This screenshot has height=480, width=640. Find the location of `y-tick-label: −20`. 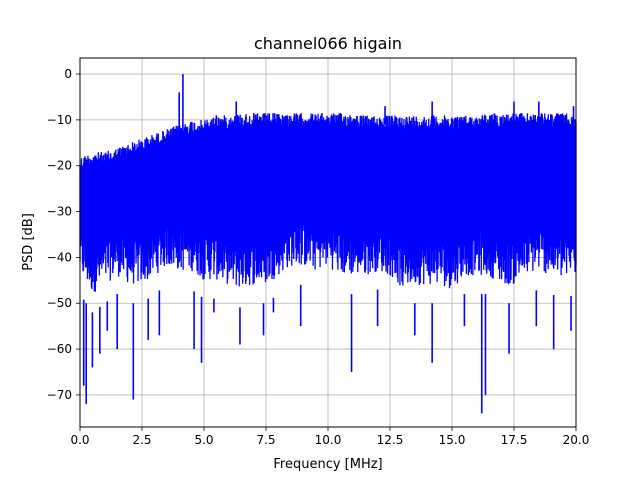

y-tick-label: −20 is located at coordinates (59, 166).